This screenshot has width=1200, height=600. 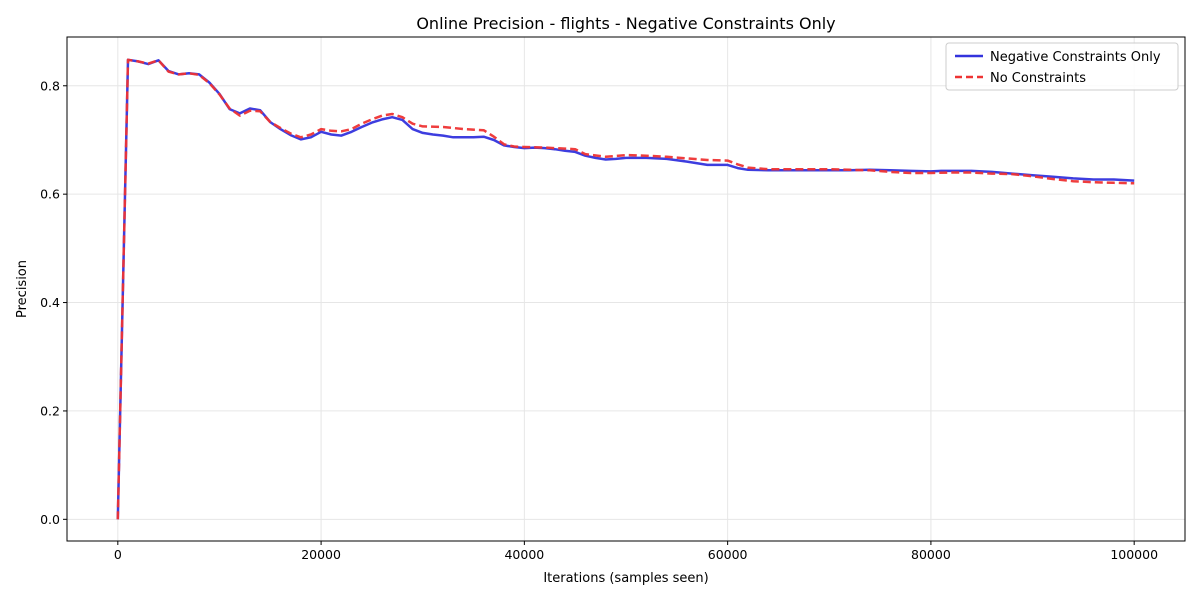 What do you see at coordinates (1038, 78) in the screenshot?
I see `legend-label-no-constraints: No Constraints` at bounding box center [1038, 78].